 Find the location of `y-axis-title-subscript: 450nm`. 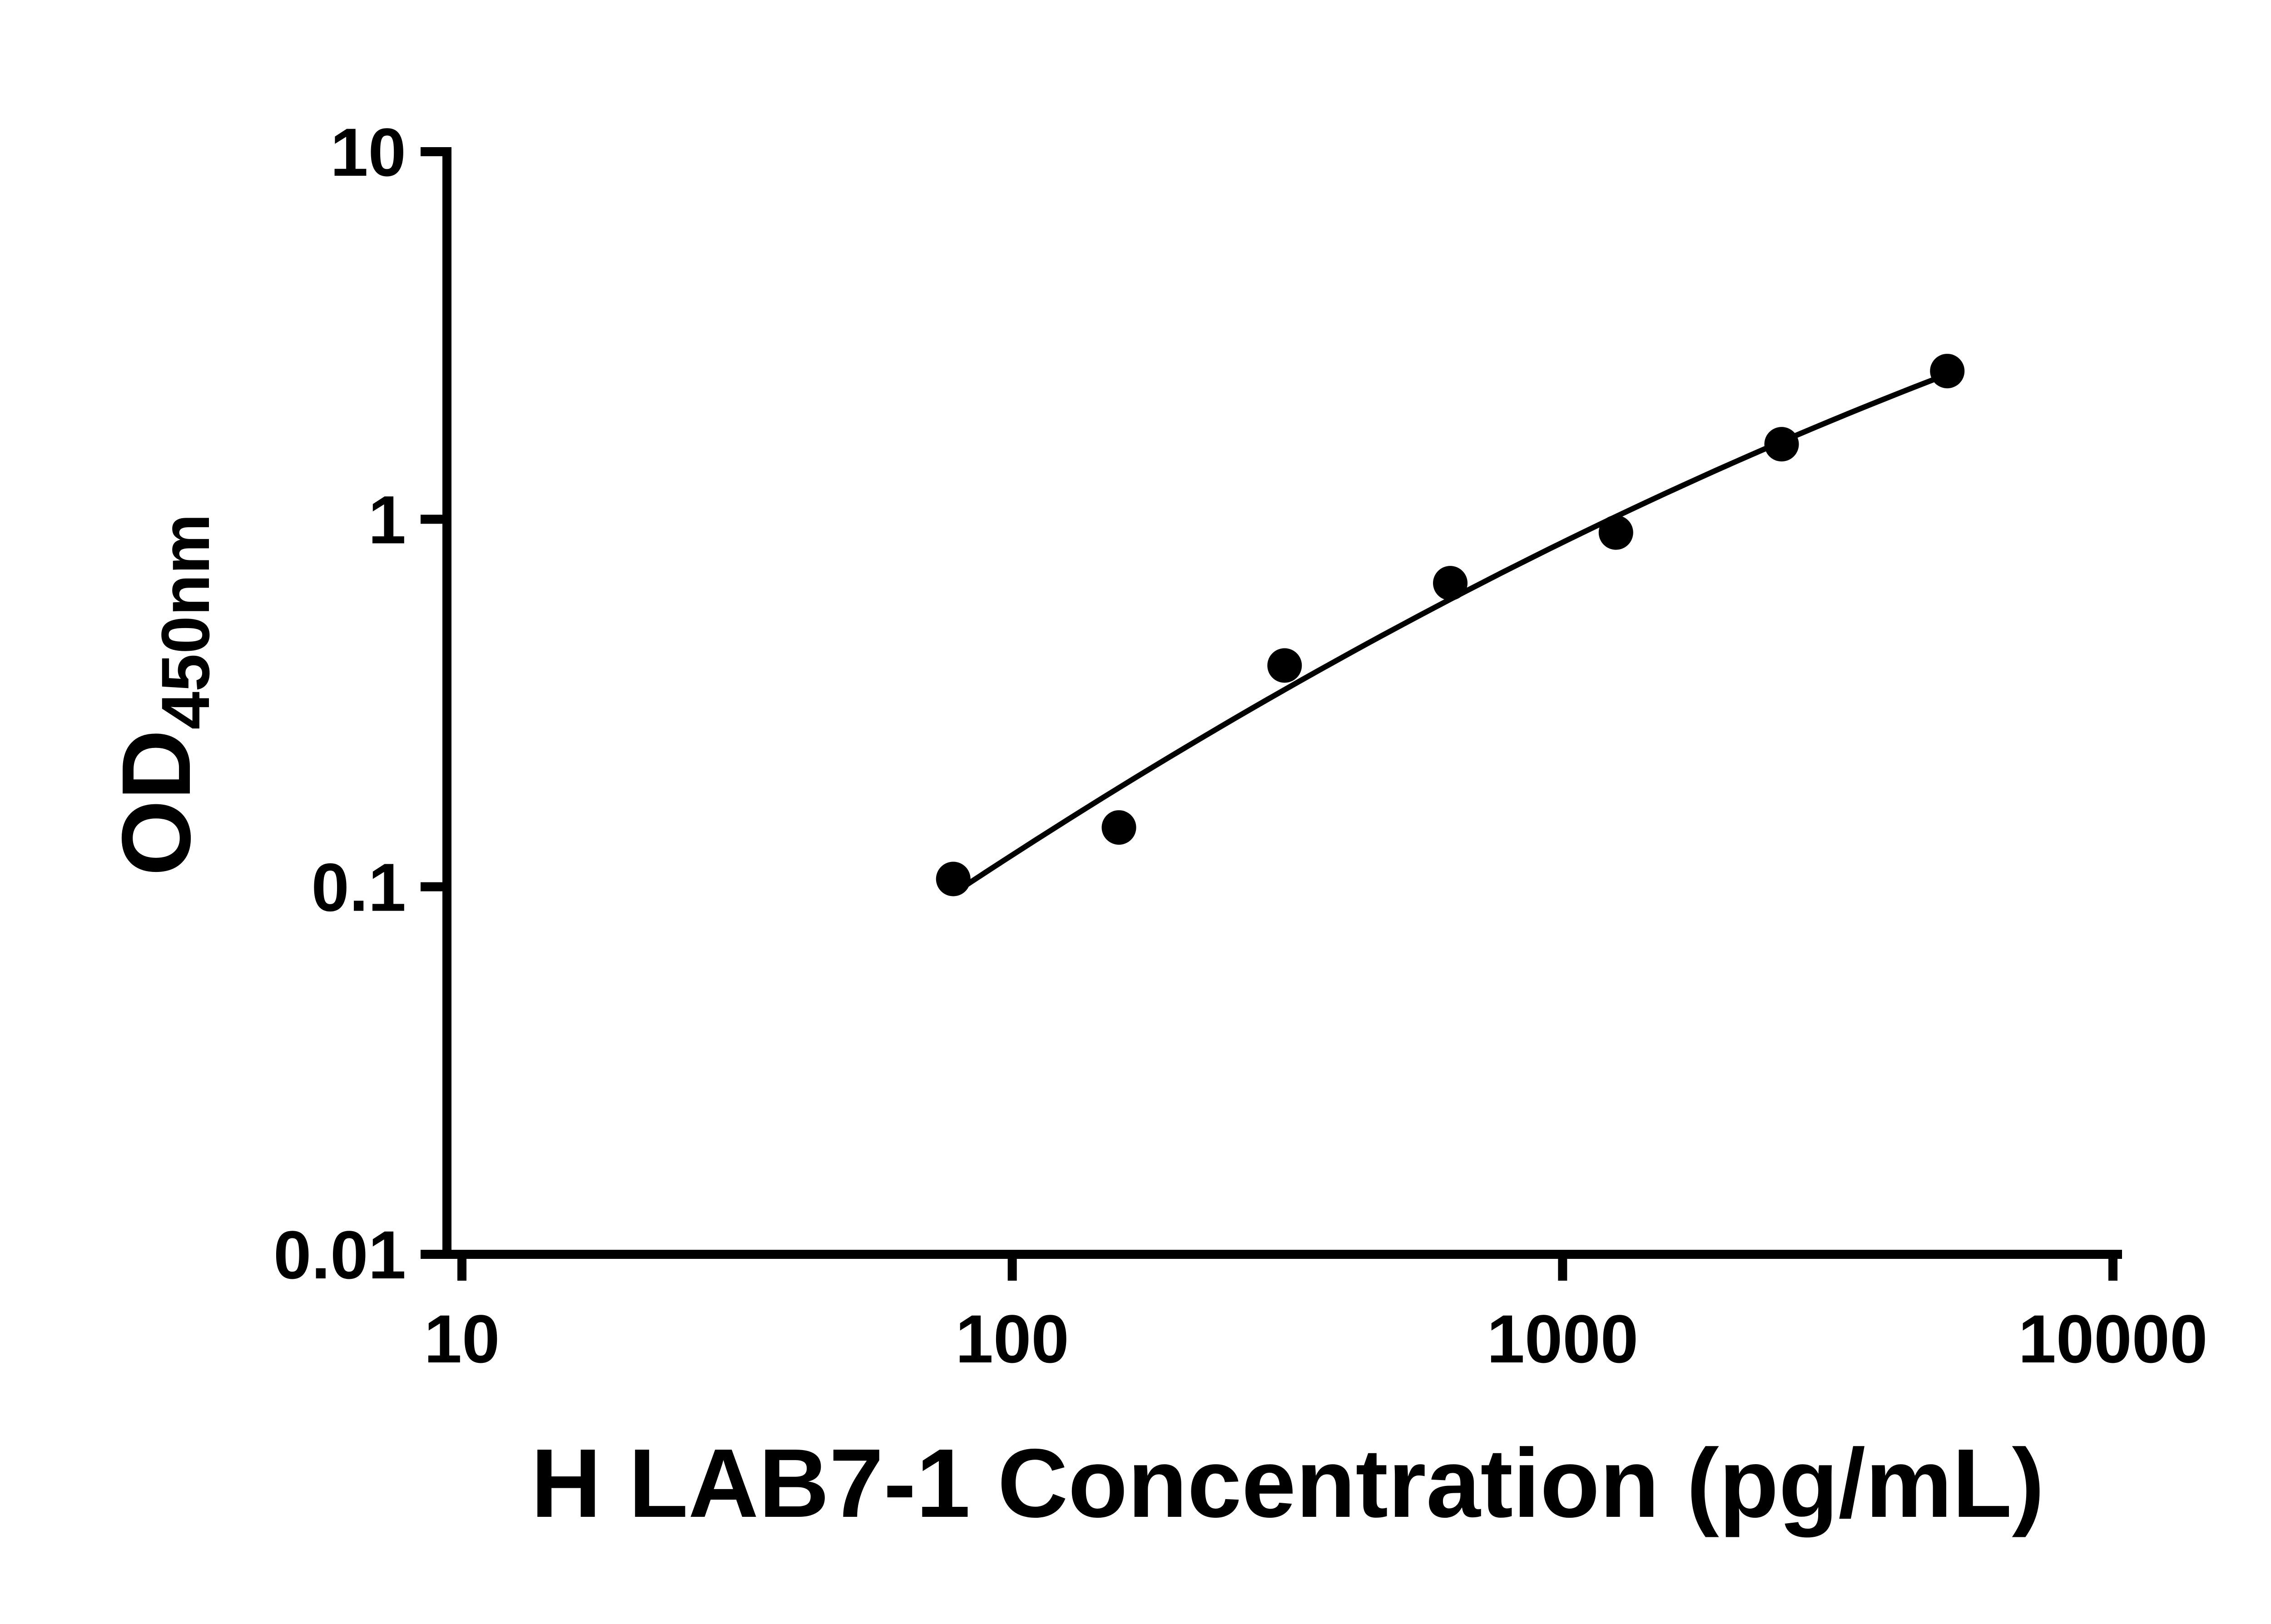

y-axis-title-subscript: 450nm is located at coordinates (185, 621).